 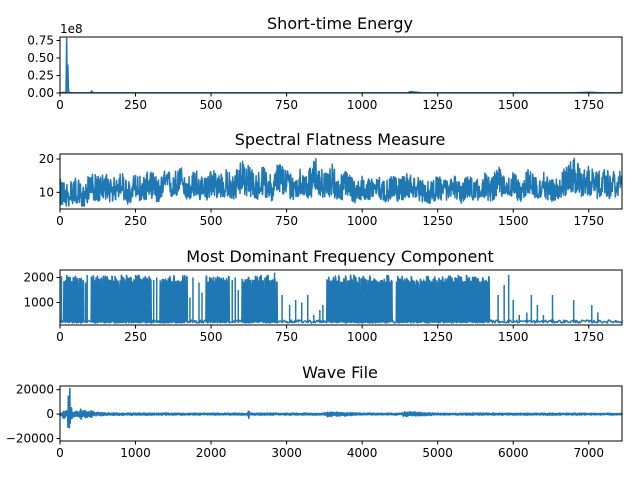 I want to click on y-tick-label: 0, so click(x=50, y=414).